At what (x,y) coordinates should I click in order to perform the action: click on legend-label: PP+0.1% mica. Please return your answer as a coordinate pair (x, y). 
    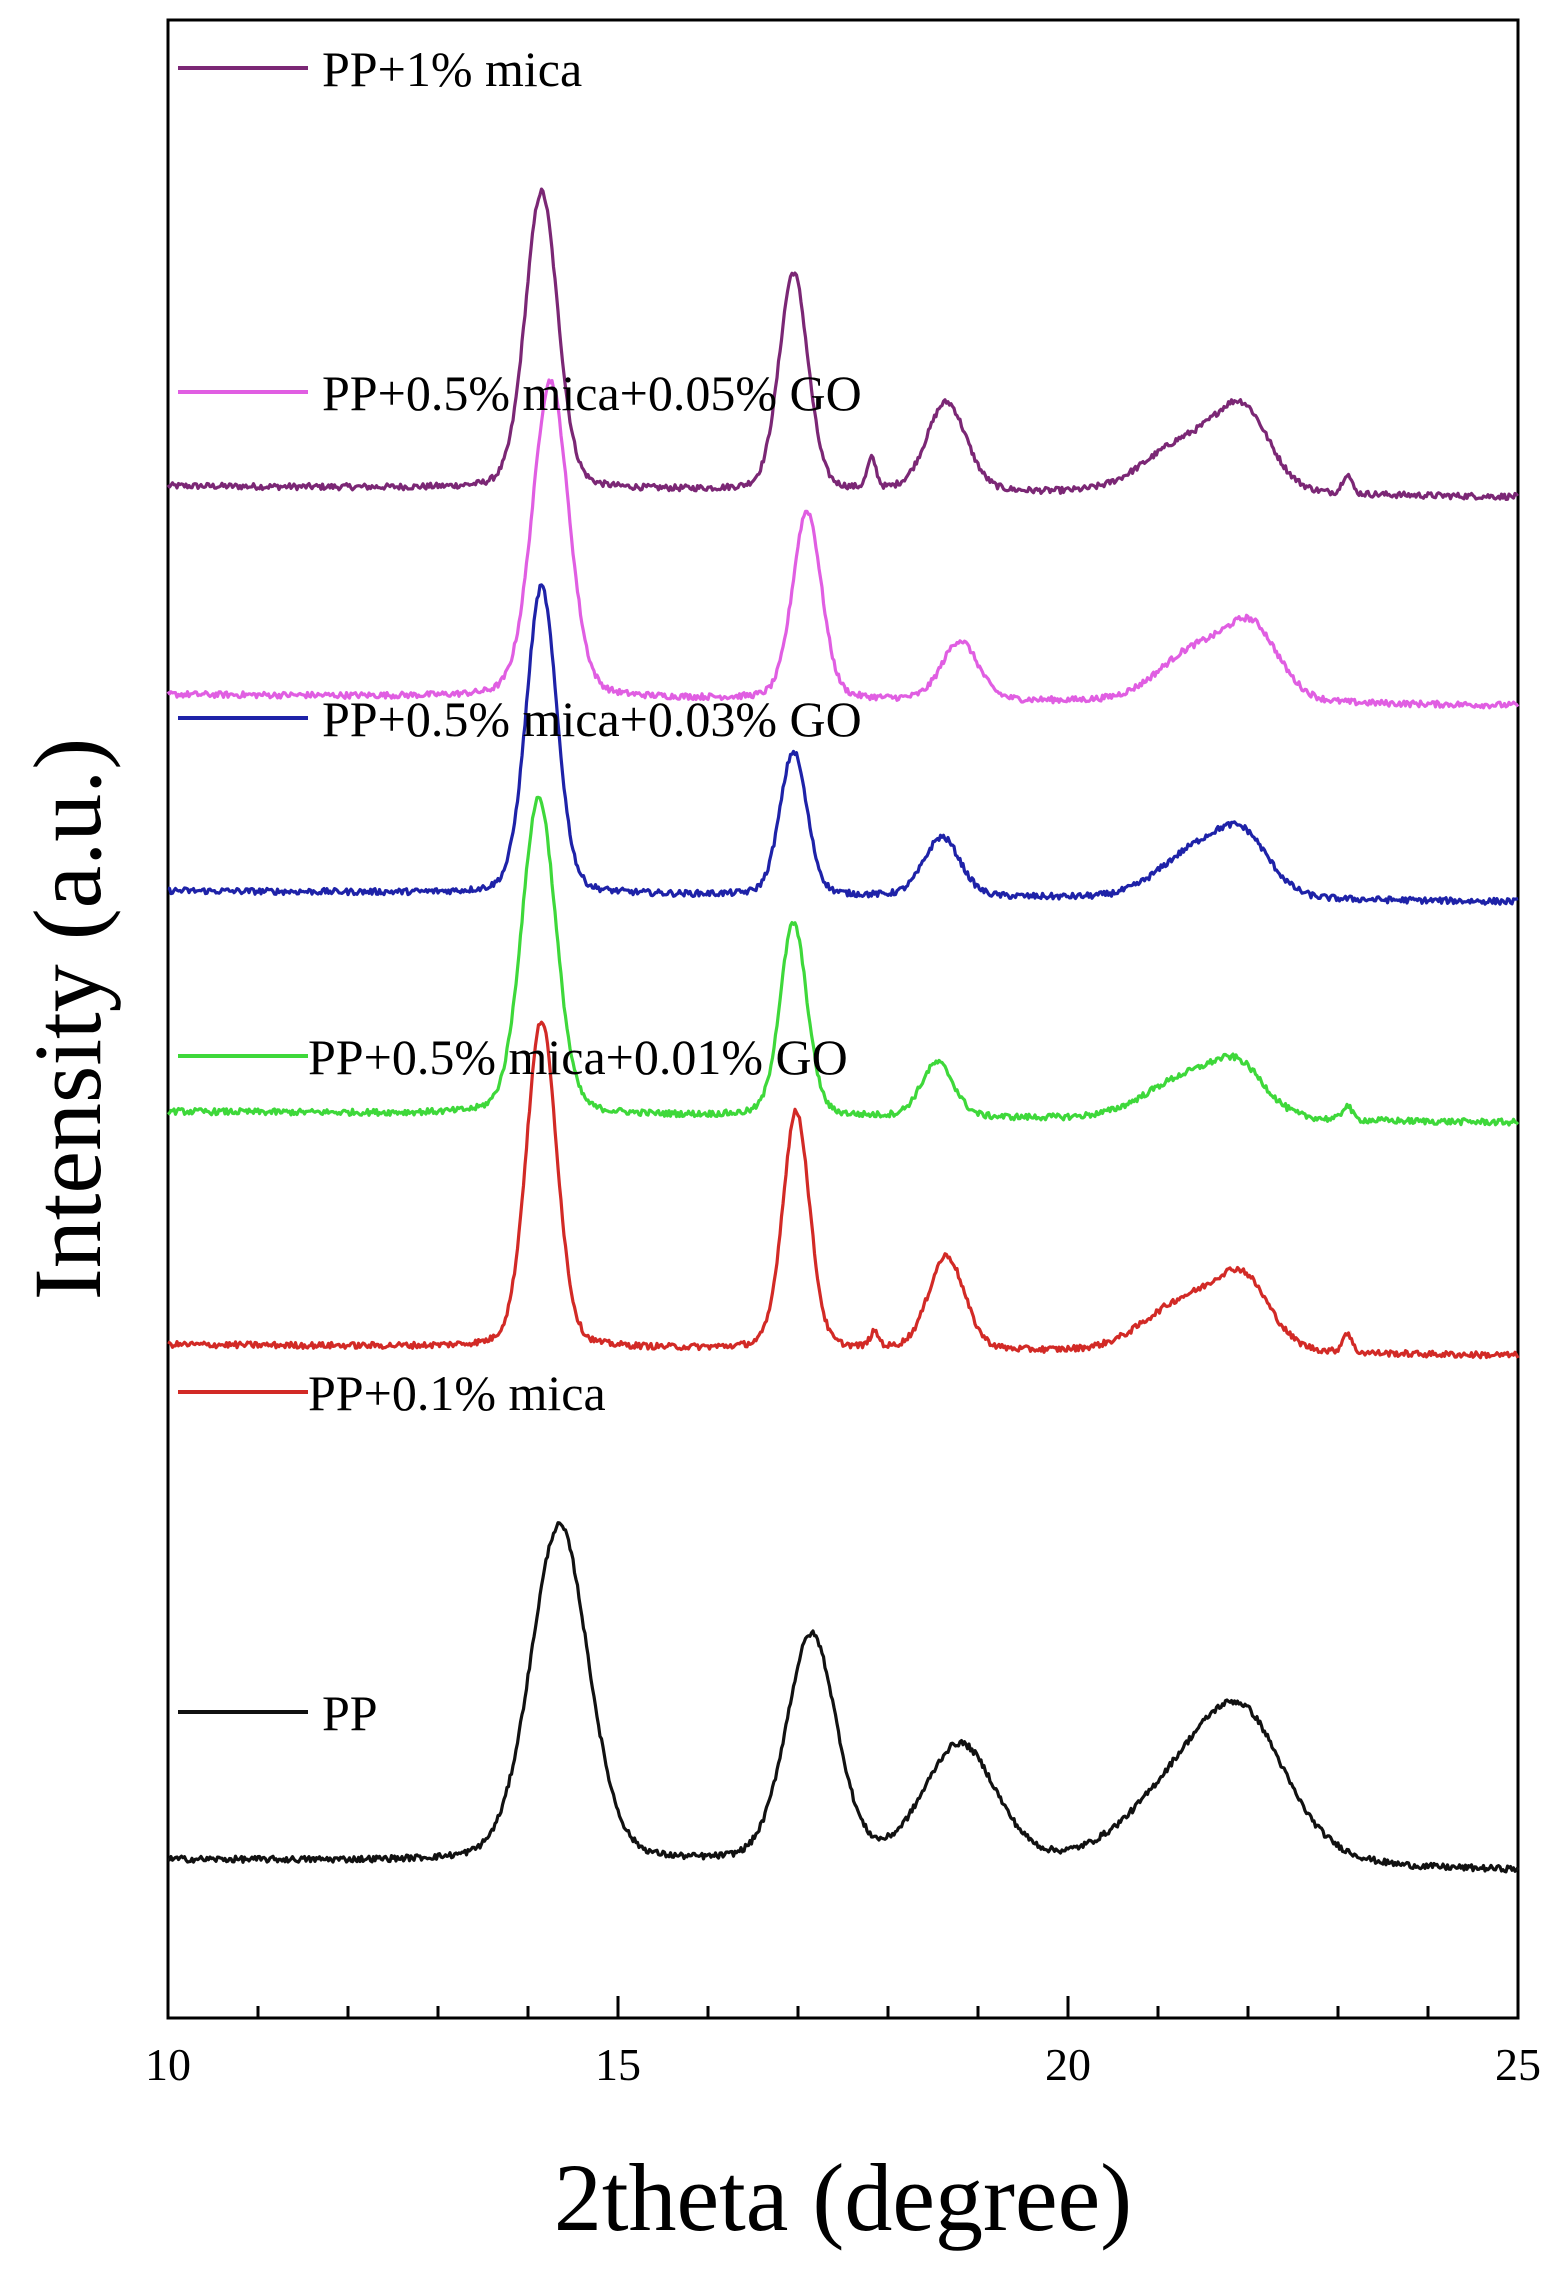
    Looking at the image, I should click on (457, 1393).